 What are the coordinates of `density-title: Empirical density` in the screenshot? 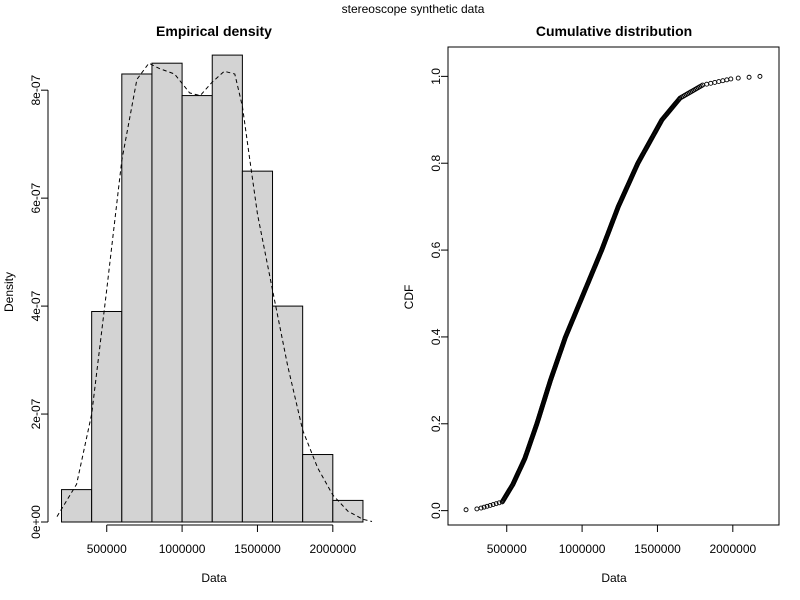 It's located at (214, 31).